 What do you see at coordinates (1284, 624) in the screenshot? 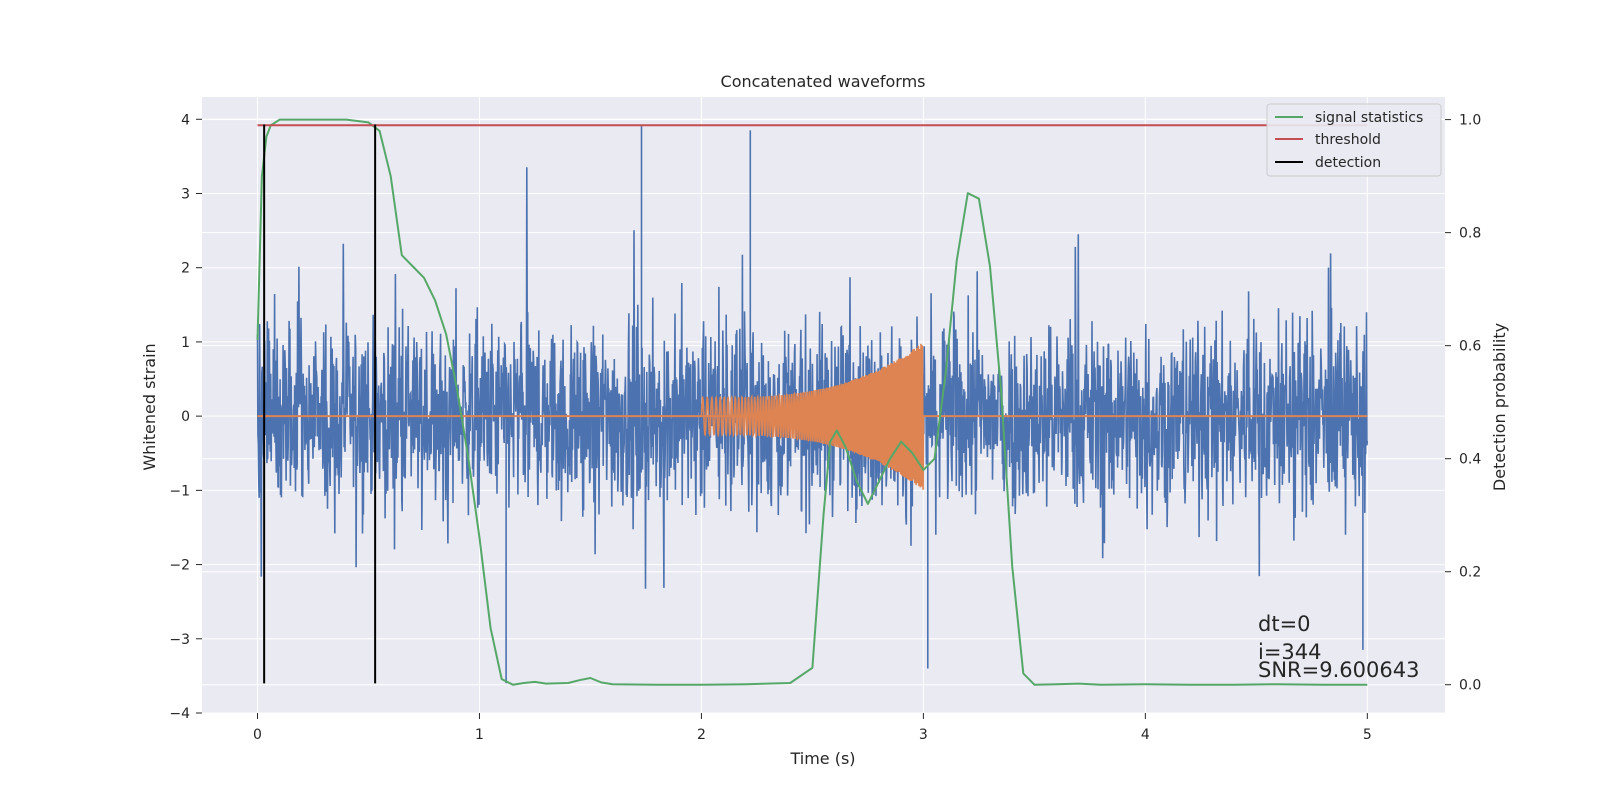
I see `annotation-dt: dt=0` at bounding box center [1284, 624].